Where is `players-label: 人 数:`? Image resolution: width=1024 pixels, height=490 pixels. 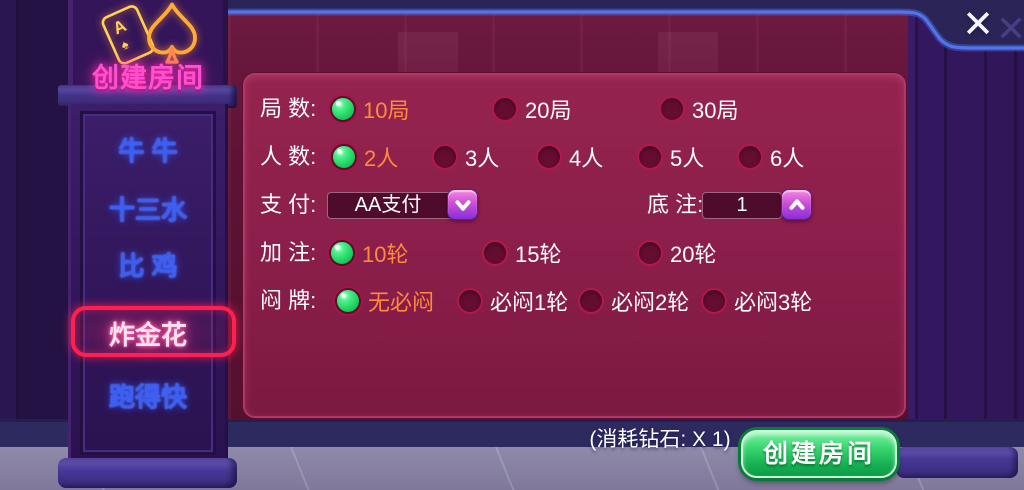
players-label: 人 数: is located at coordinates (288, 156).